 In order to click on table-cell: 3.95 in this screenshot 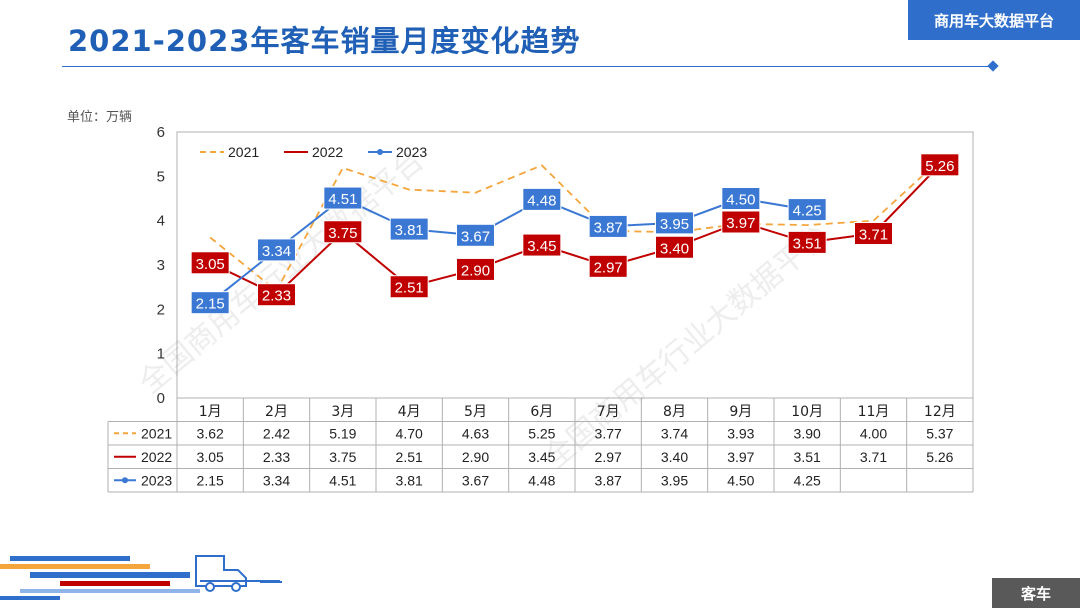, I will do `click(674, 480)`.